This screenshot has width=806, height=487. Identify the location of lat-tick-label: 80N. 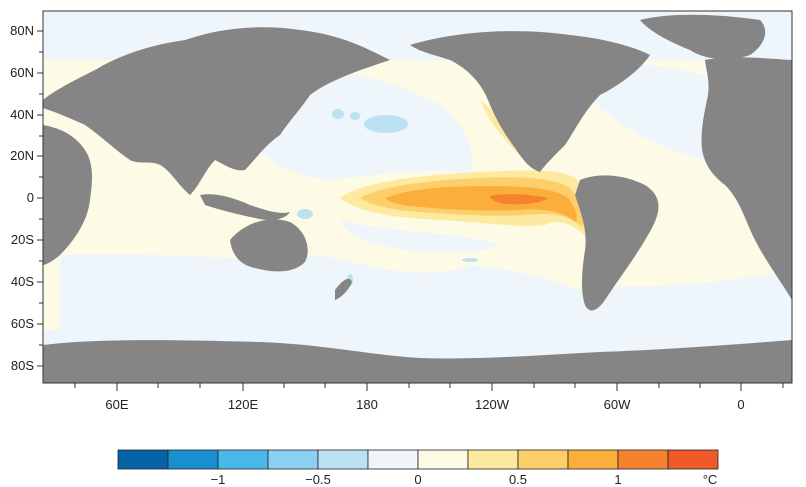
(22, 30).